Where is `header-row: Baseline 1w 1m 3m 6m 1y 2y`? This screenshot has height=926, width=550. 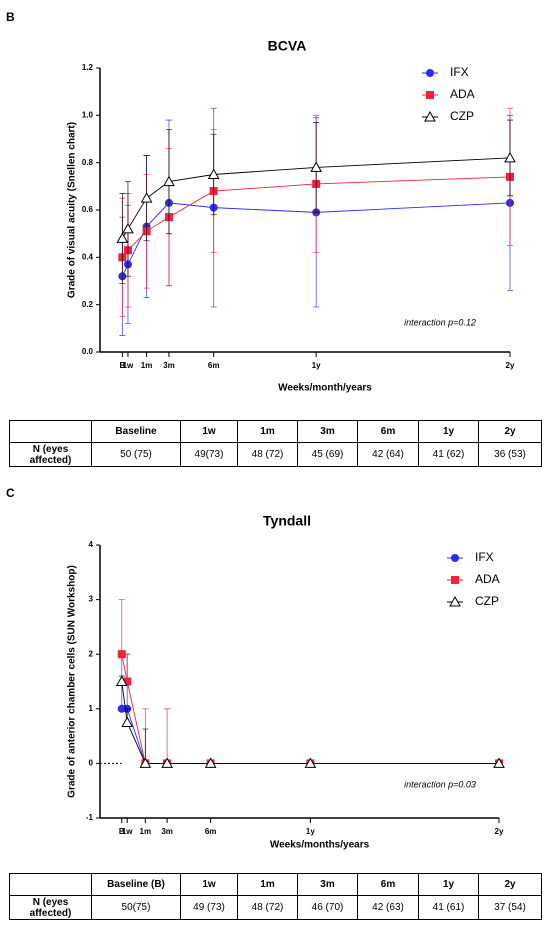
header-row: Baseline 1w 1m 3m 6m 1y 2y is located at coordinates (275, 431).